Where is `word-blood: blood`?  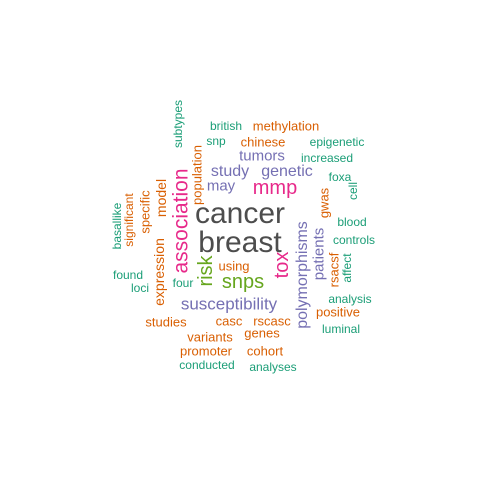 word-blood: blood is located at coordinates (352, 222).